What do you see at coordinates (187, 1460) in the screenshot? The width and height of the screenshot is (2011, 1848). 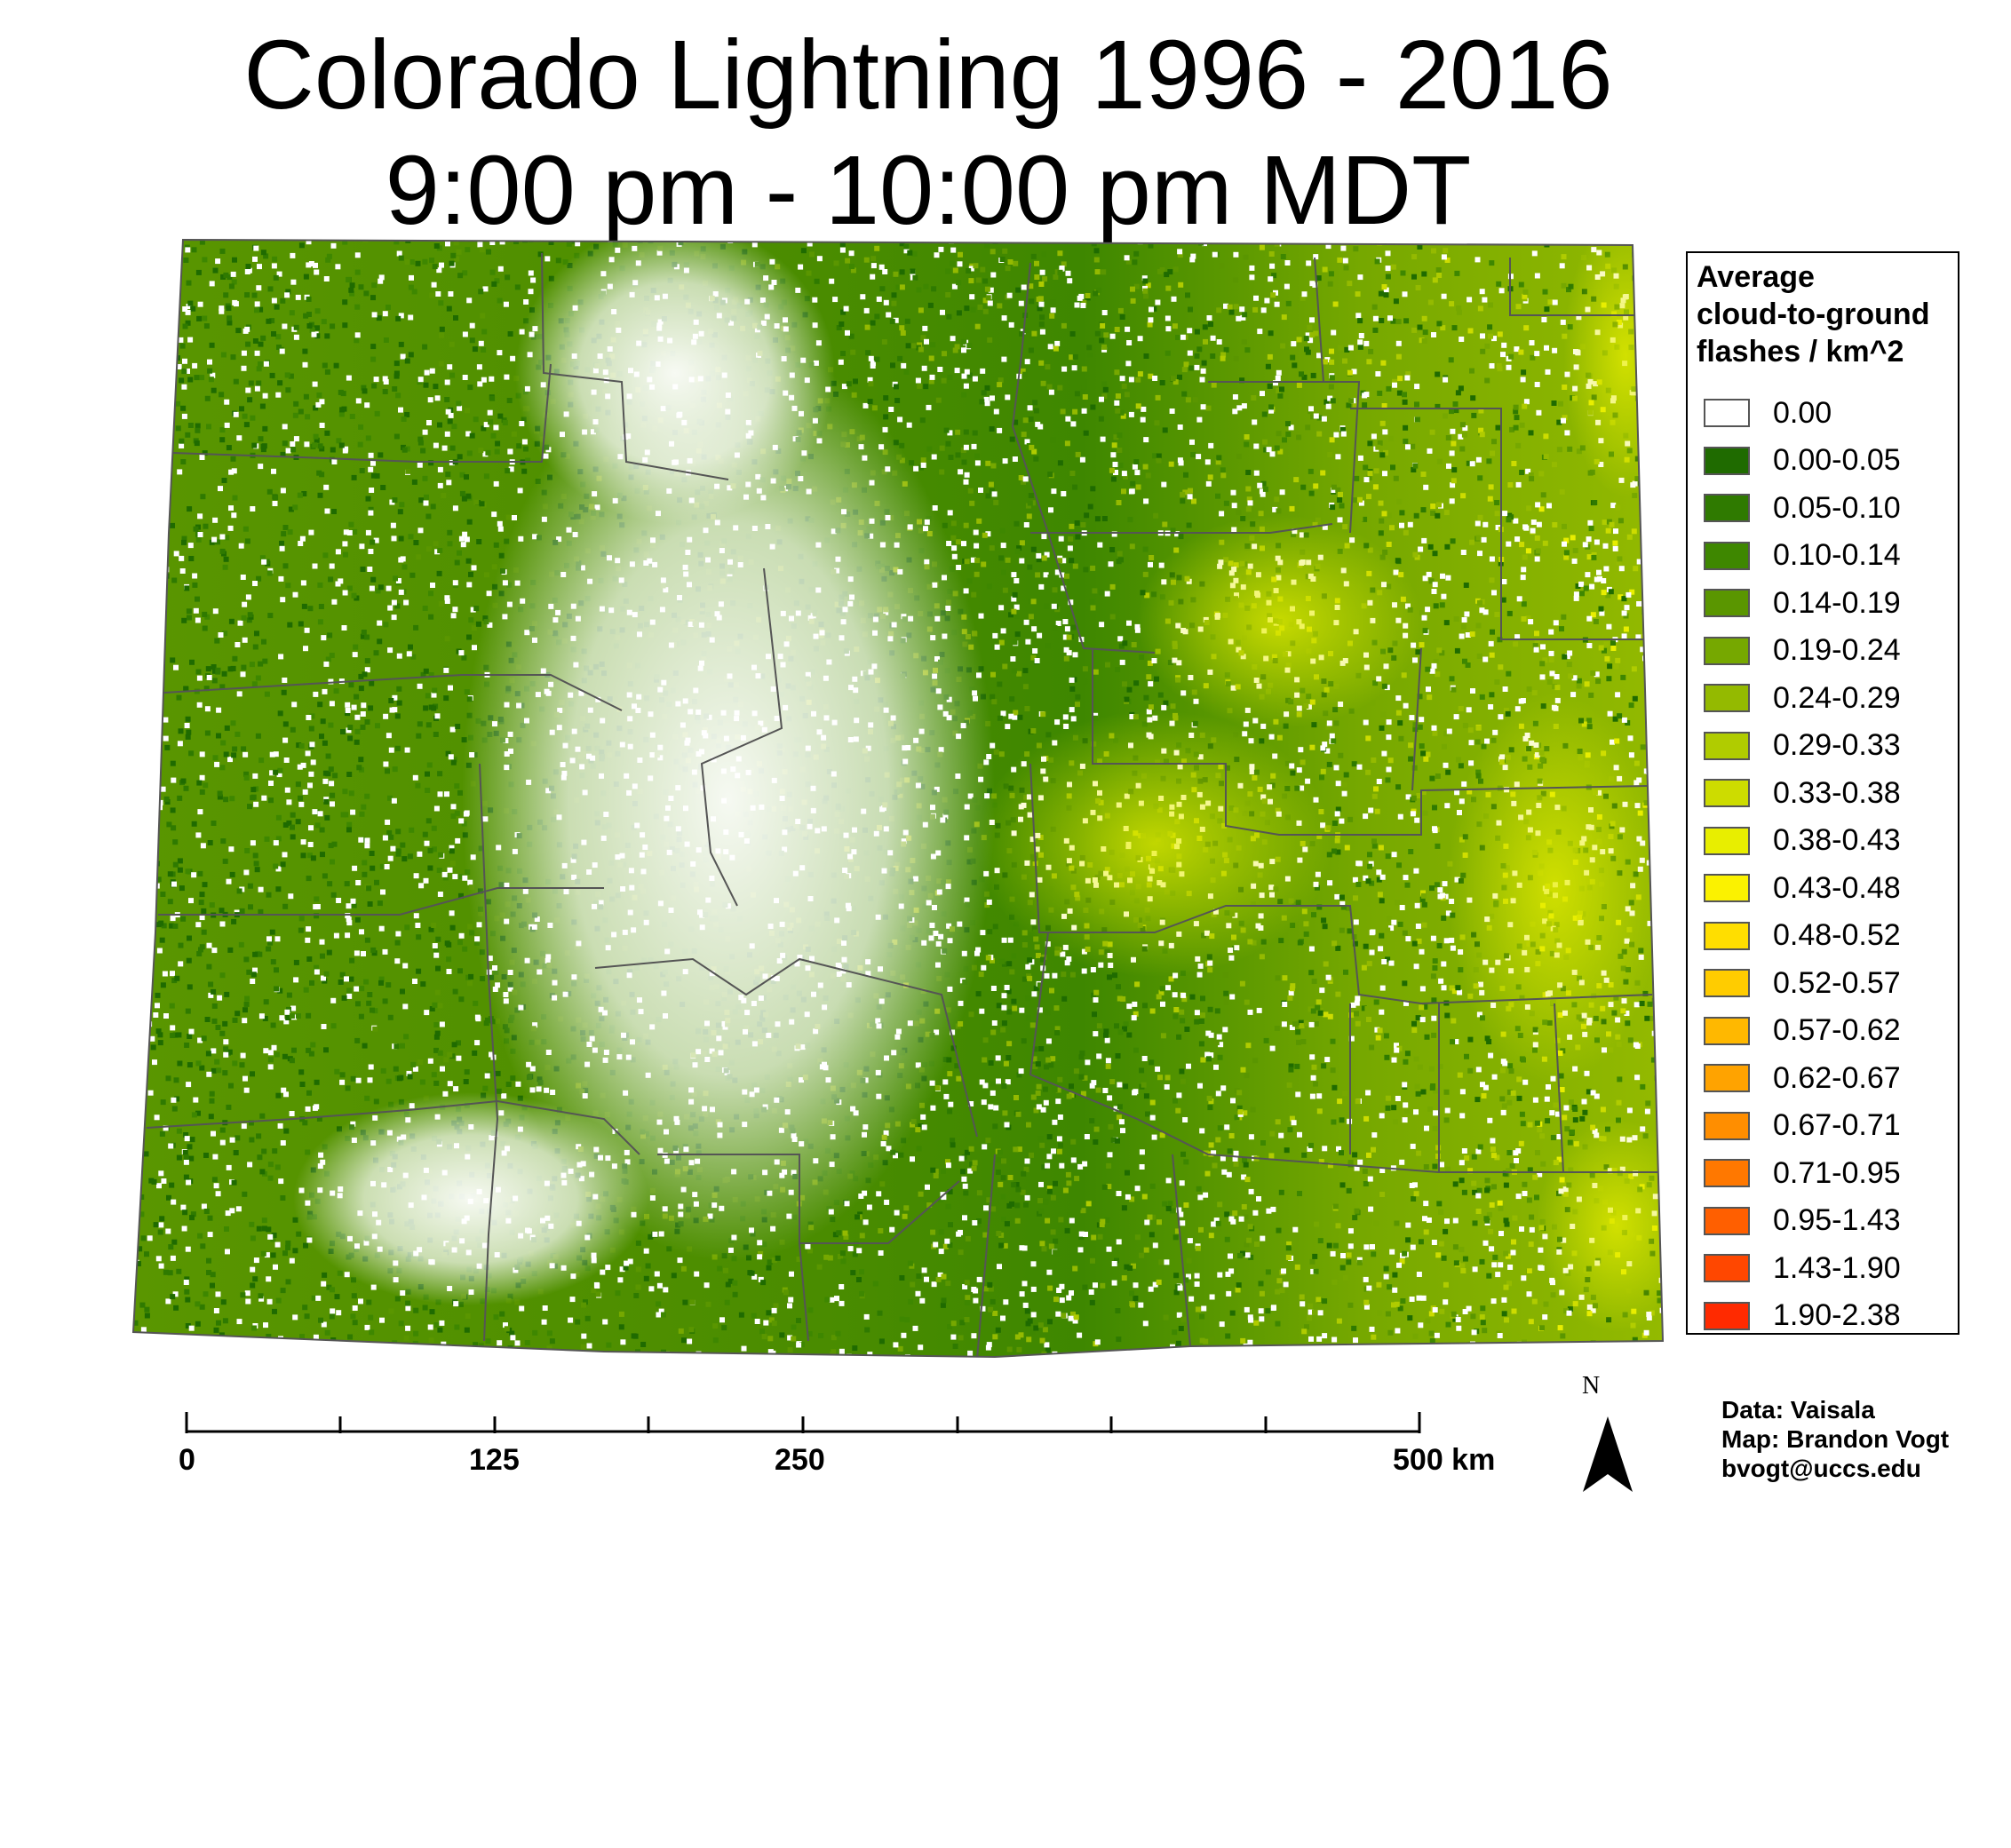 I see `scale-label-0: 0` at bounding box center [187, 1460].